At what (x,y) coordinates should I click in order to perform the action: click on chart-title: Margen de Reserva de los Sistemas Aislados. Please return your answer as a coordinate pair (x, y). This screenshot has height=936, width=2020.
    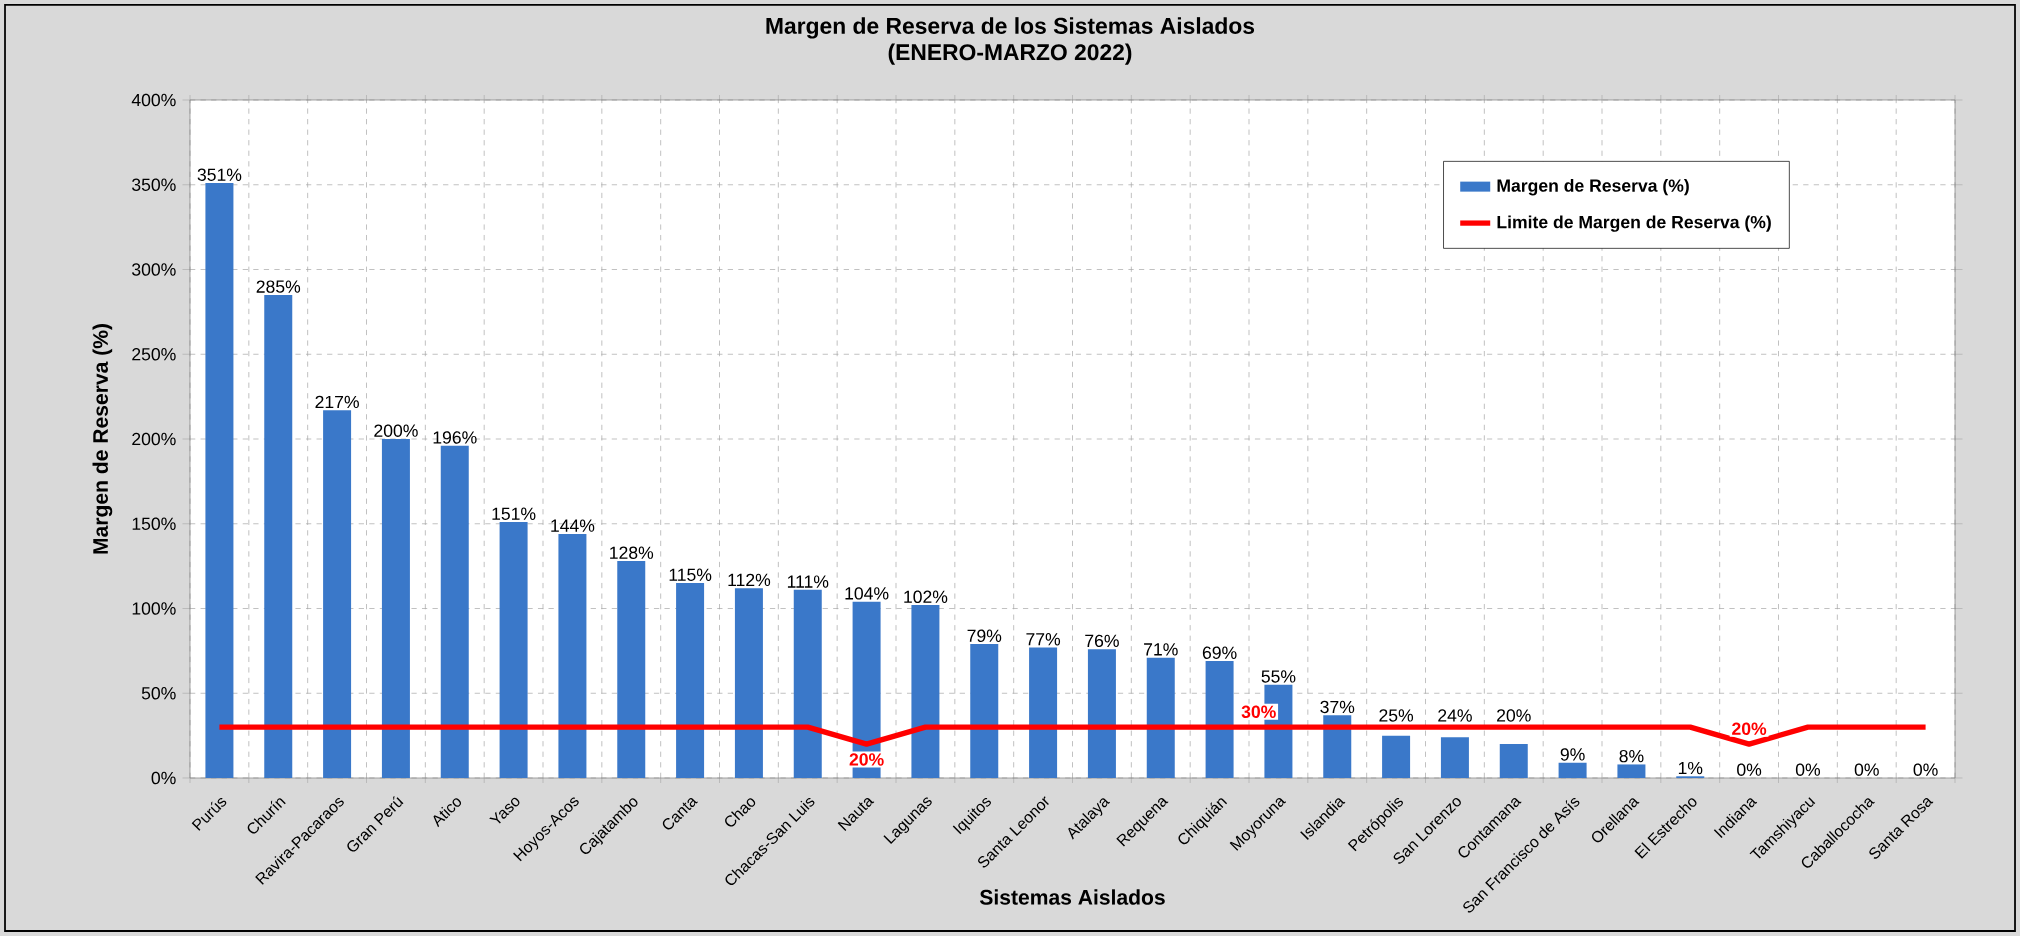
    Looking at the image, I should click on (1010, 28).